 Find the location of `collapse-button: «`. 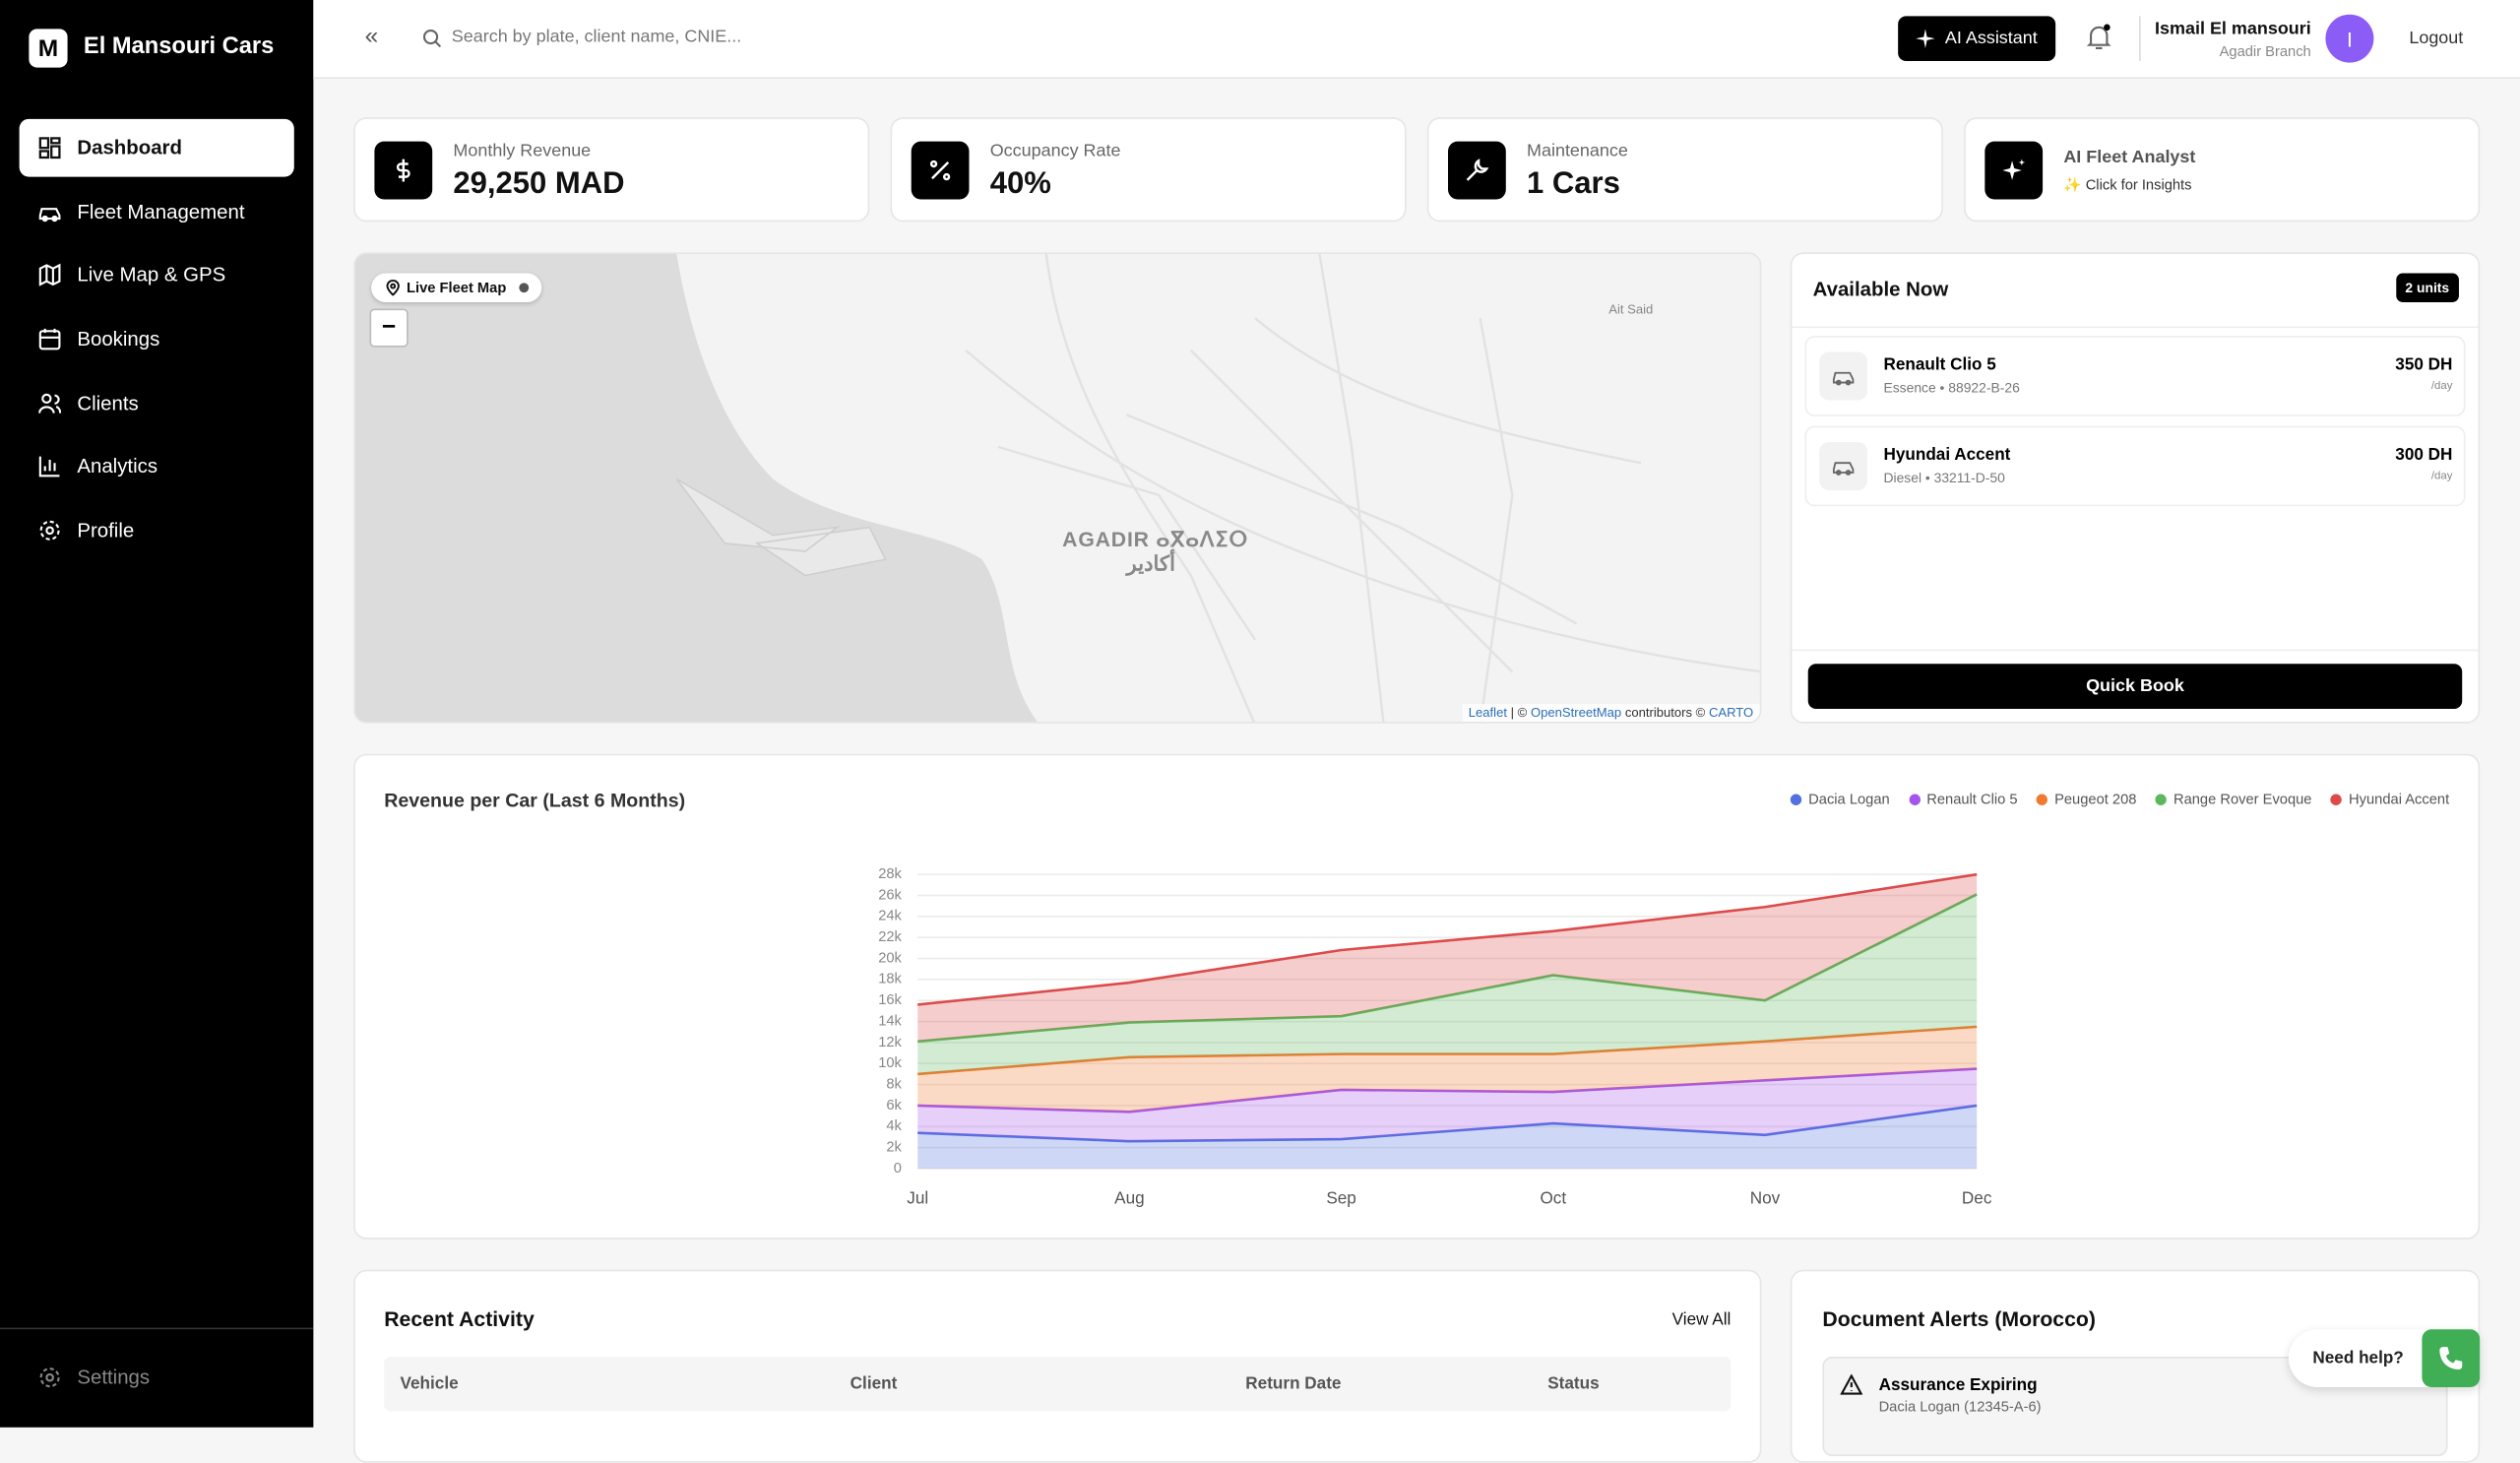

collapse-button: « is located at coordinates (371, 36).